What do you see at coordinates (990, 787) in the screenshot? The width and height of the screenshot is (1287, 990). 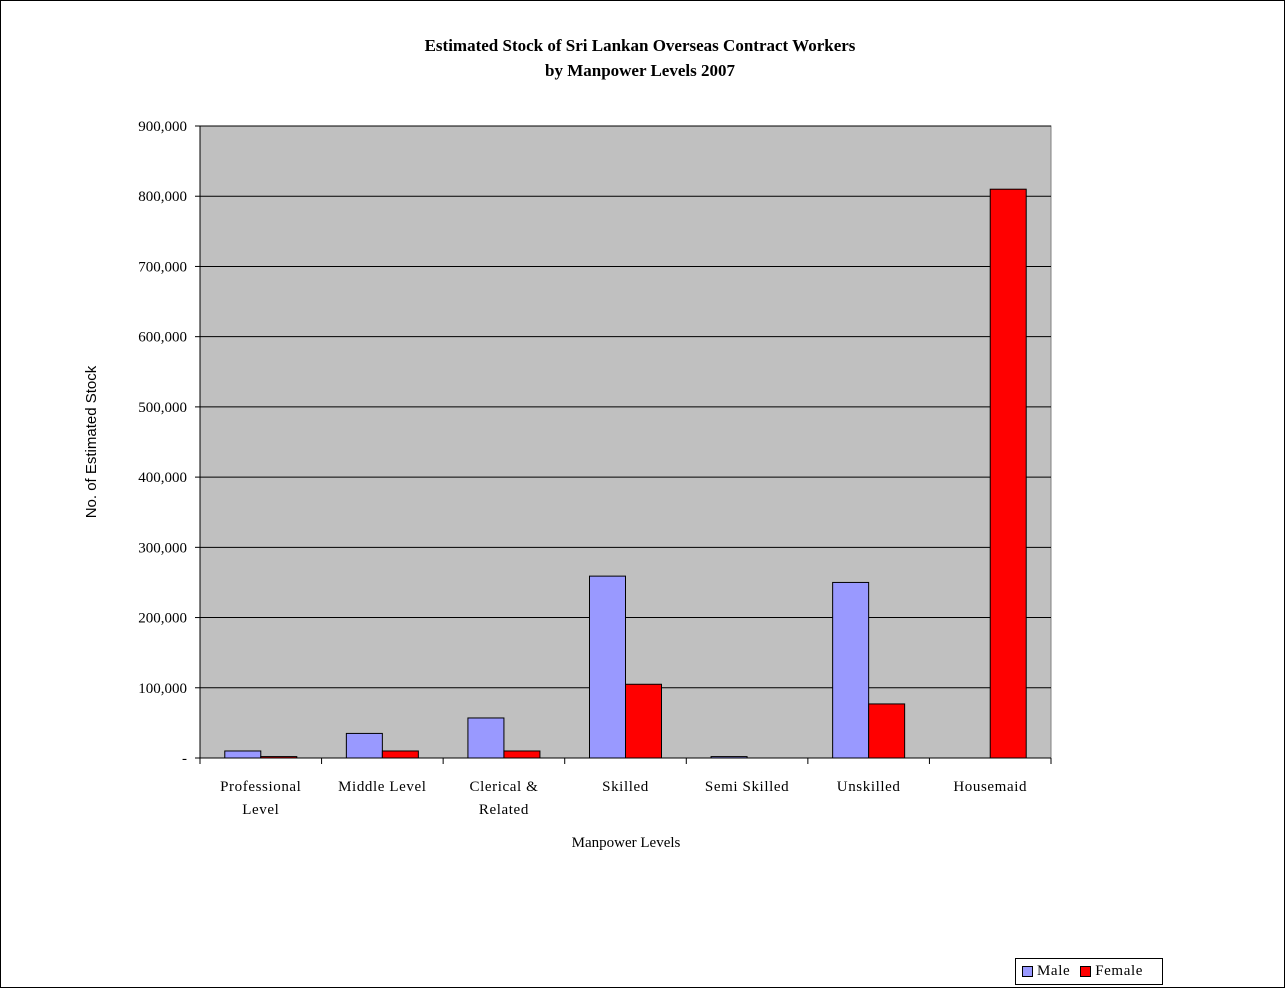 I see `x-category-label: Housemaid` at bounding box center [990, 787].